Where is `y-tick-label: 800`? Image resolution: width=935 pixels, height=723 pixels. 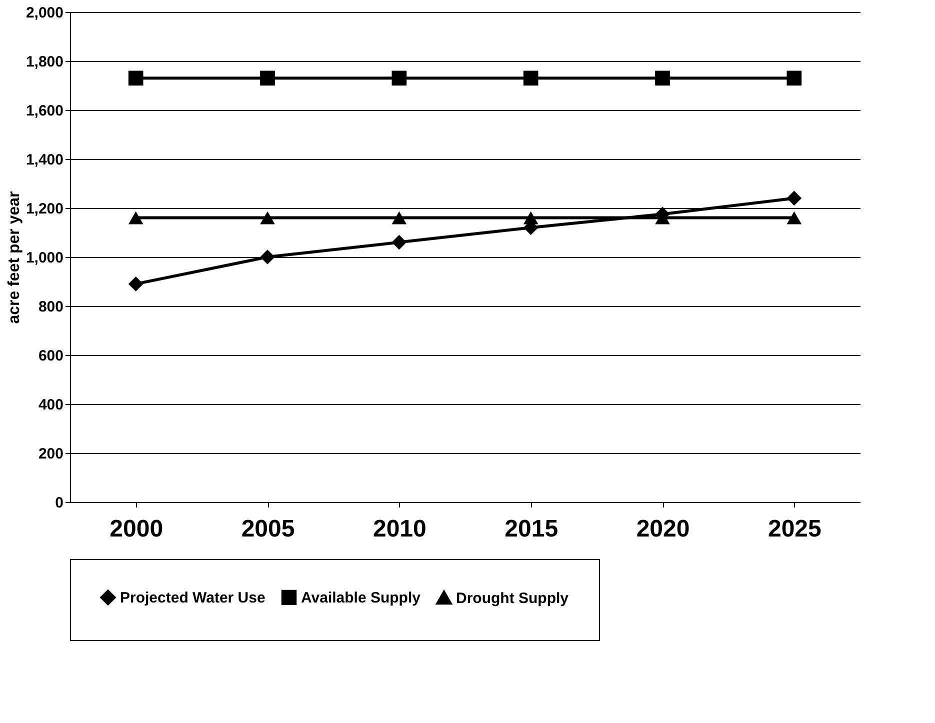
y-tick-label: 800 is located at coordinates (51, 307).